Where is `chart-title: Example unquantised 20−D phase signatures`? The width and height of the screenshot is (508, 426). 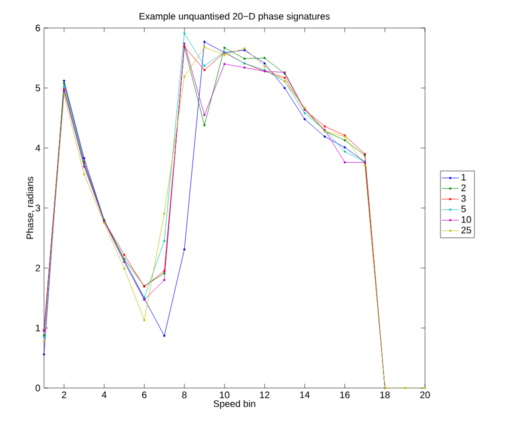 chart-title: Example unquantised 20−D phase signatures is located at coordinates (235, 17).